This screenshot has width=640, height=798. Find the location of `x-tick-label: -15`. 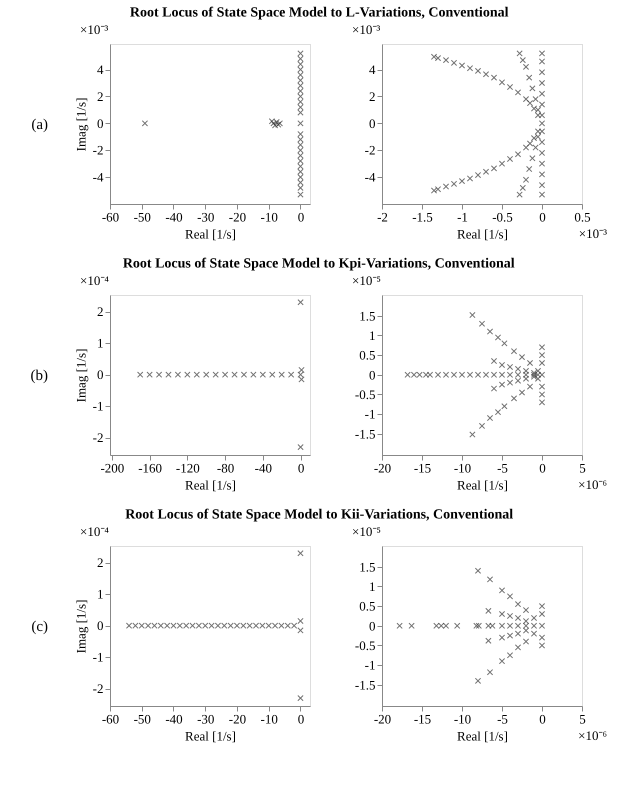

x-tick-label: -15 is located at coordinates (423, 468).